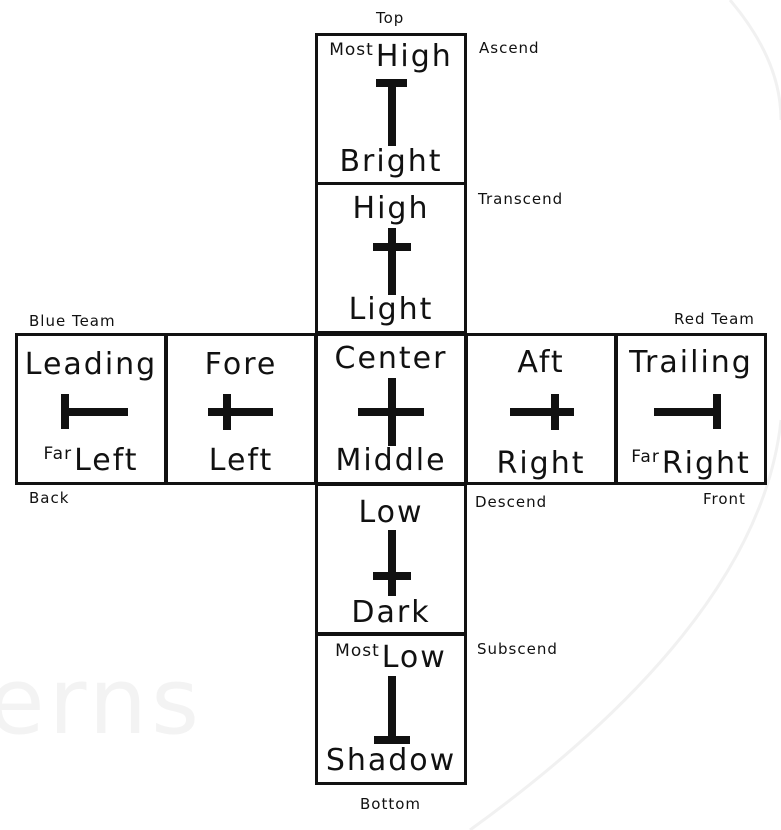 Image resolution: width=781 pixels, height=830 pixels. Describe the element at coordinates (91, 364) in the screenshot. I see `leading-label: Leading` at that location.